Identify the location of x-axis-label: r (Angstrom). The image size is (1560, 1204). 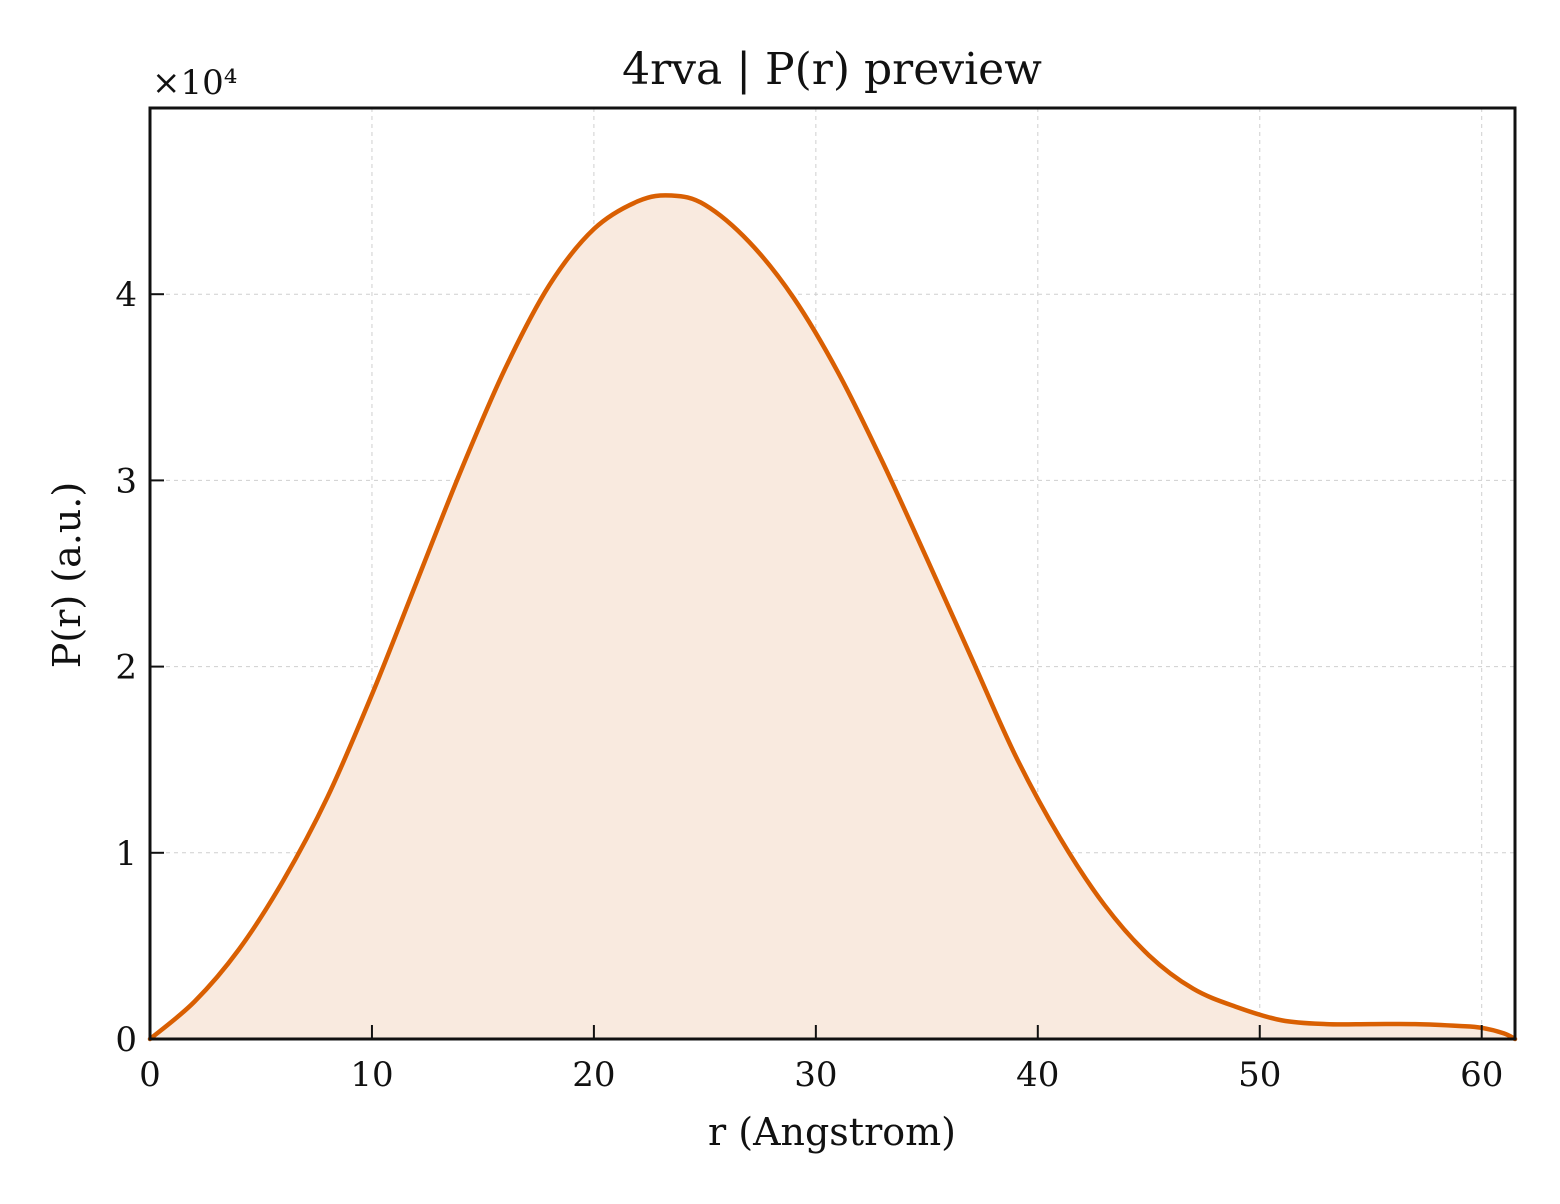
(832, 1132).